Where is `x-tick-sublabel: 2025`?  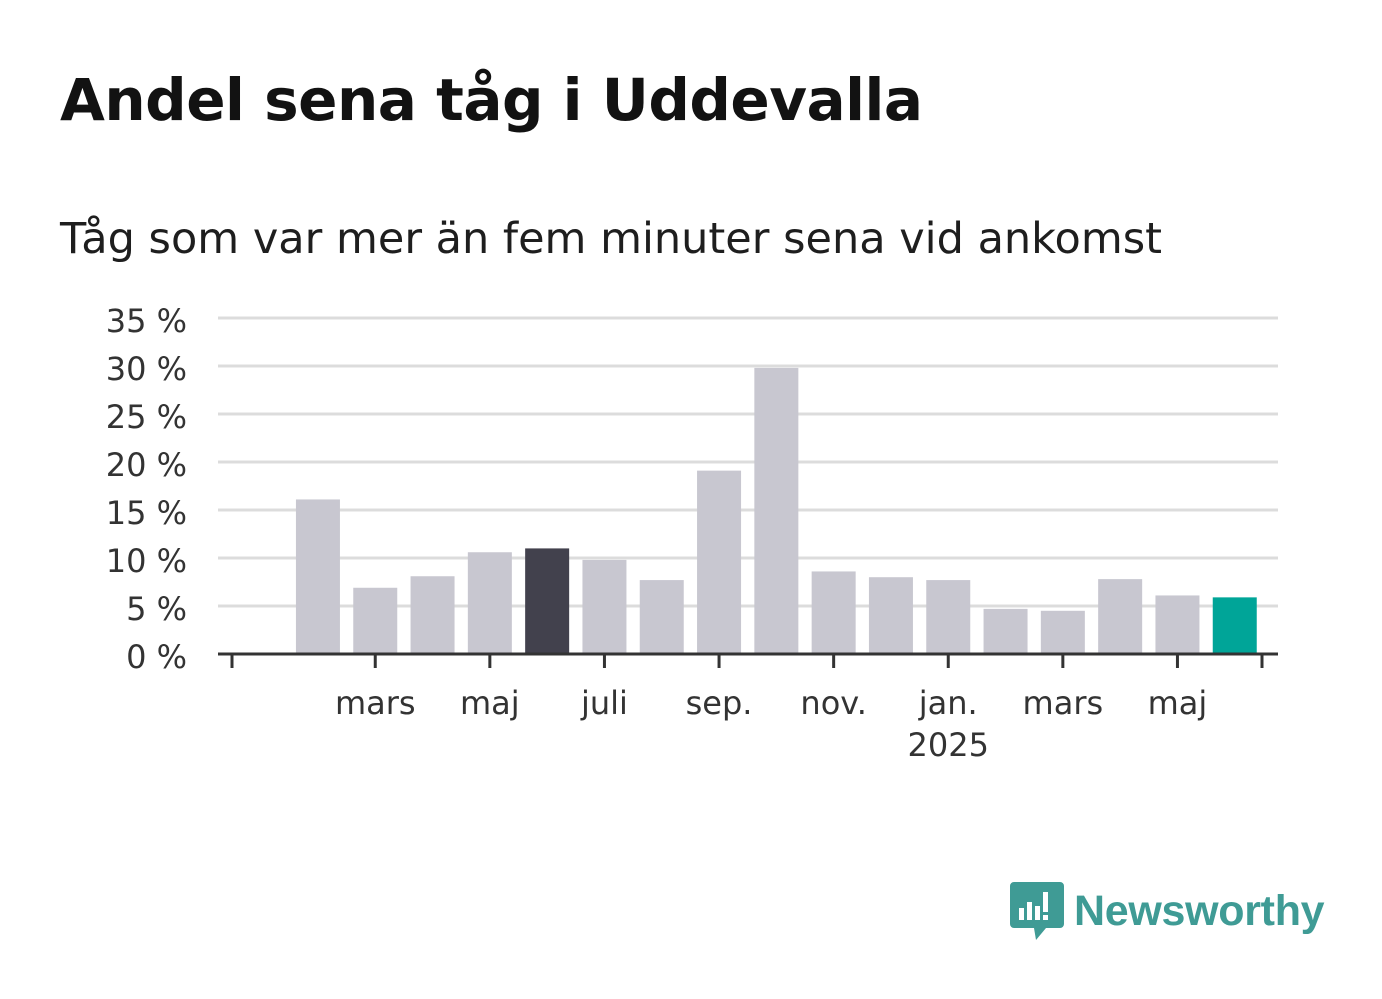 x-tick-sublabel: 2025 is located at coordinates (948, 745).